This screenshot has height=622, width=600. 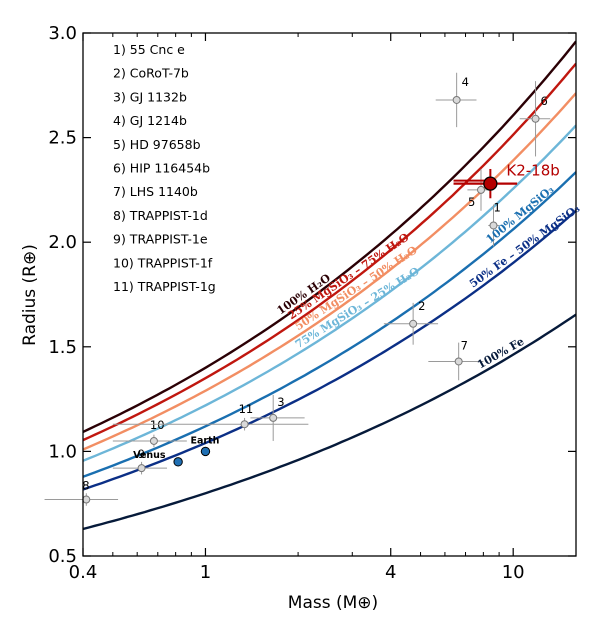 What do you see at coordinates (150, 120) in the screenshot?
I see `legend-item-4: 4) GJ 1214b` at bounding box center [150, 120].